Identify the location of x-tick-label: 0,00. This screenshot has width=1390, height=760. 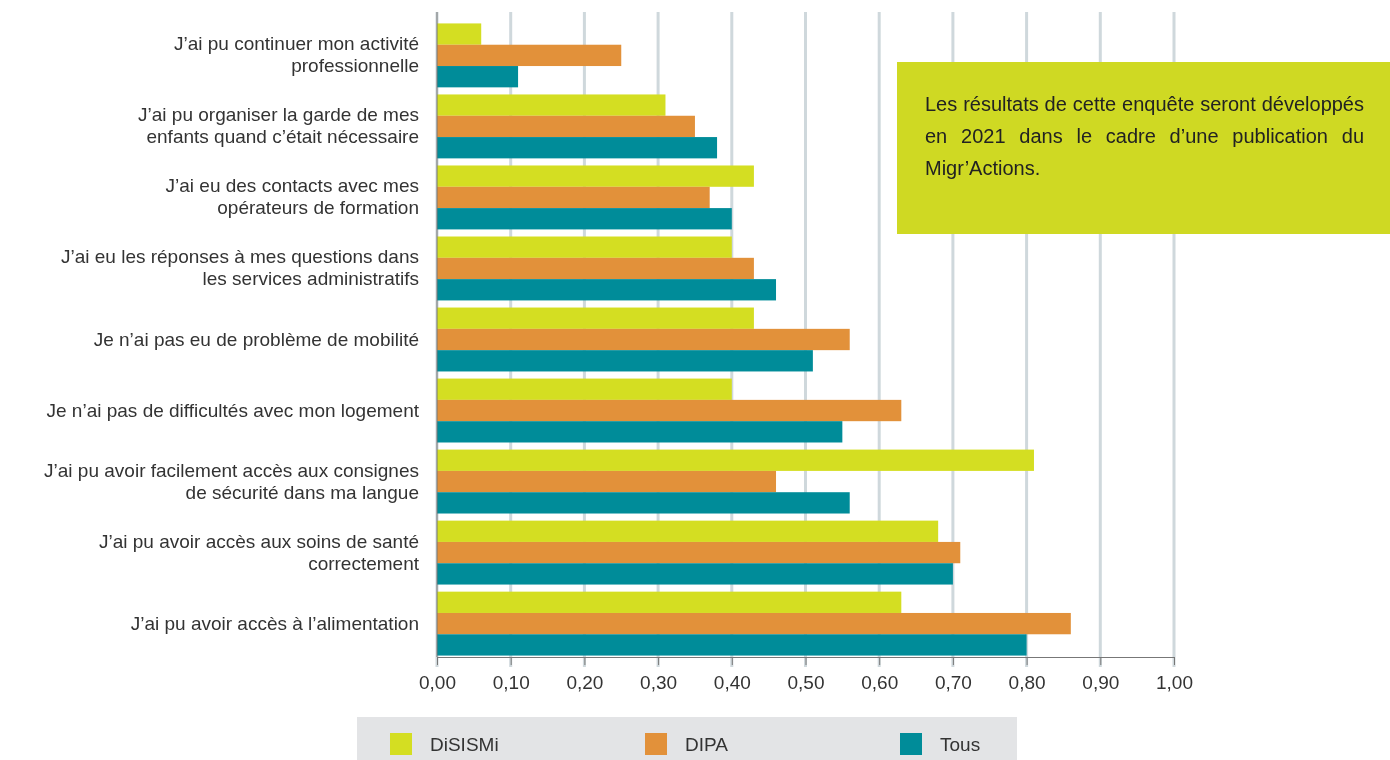
(437, 682).